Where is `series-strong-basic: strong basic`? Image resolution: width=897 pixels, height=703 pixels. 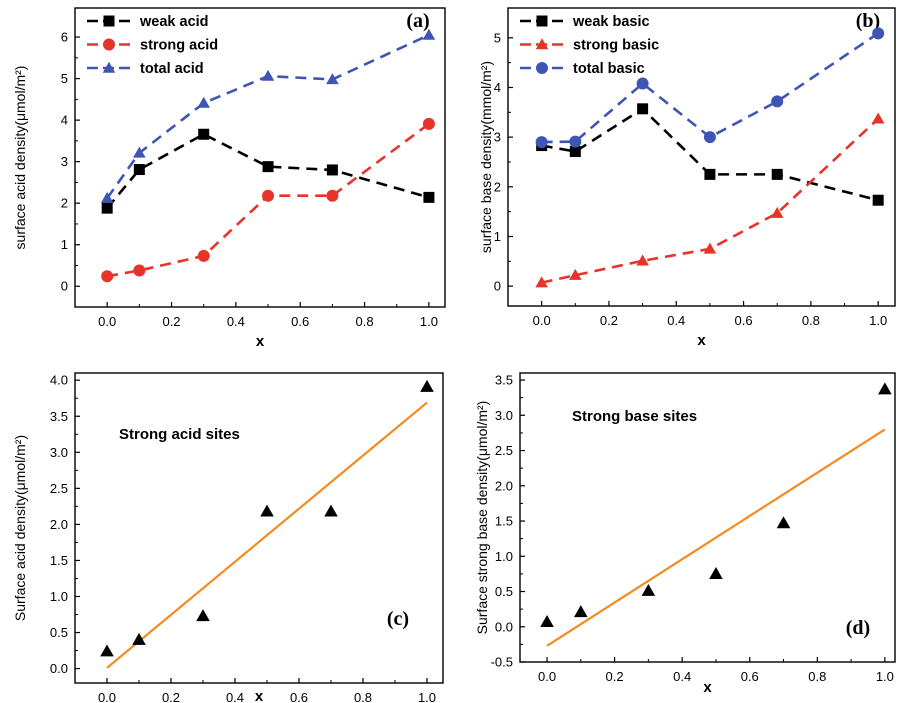
series-strong-basic: strong basic is located at coordinates (702, 163).